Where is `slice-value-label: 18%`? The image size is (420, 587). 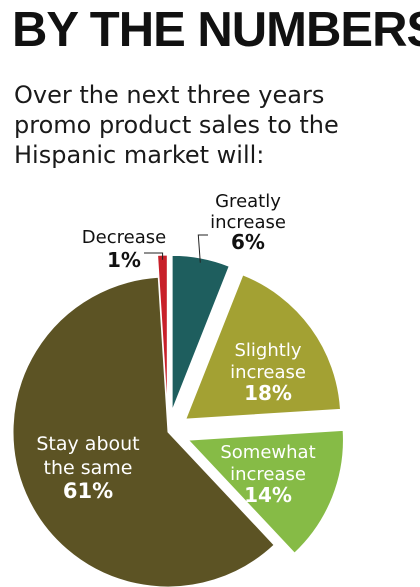 slice-value-label: 18% is located at coordinates (268, 393).